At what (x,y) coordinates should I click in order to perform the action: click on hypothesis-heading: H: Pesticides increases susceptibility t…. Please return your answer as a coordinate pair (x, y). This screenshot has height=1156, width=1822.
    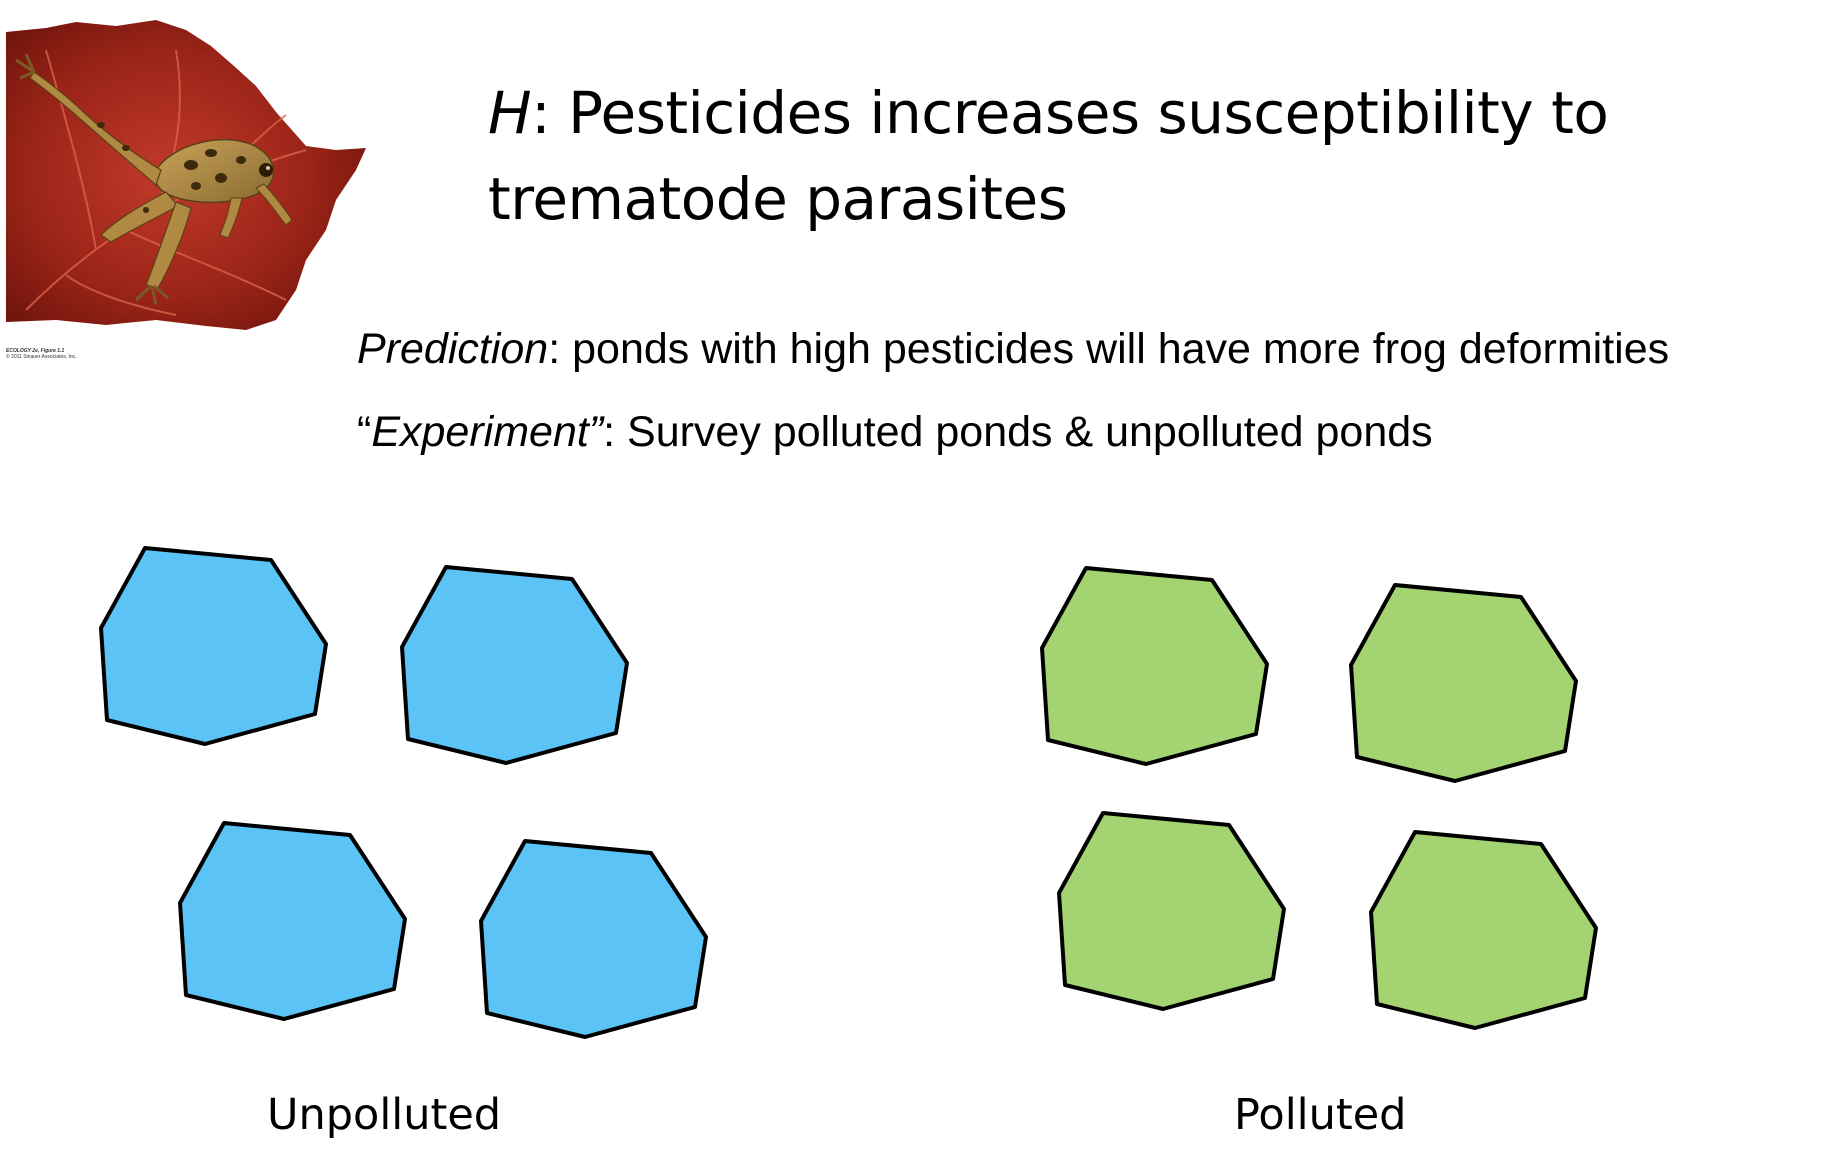
    Looking at the image, I should click on (1138, 156).